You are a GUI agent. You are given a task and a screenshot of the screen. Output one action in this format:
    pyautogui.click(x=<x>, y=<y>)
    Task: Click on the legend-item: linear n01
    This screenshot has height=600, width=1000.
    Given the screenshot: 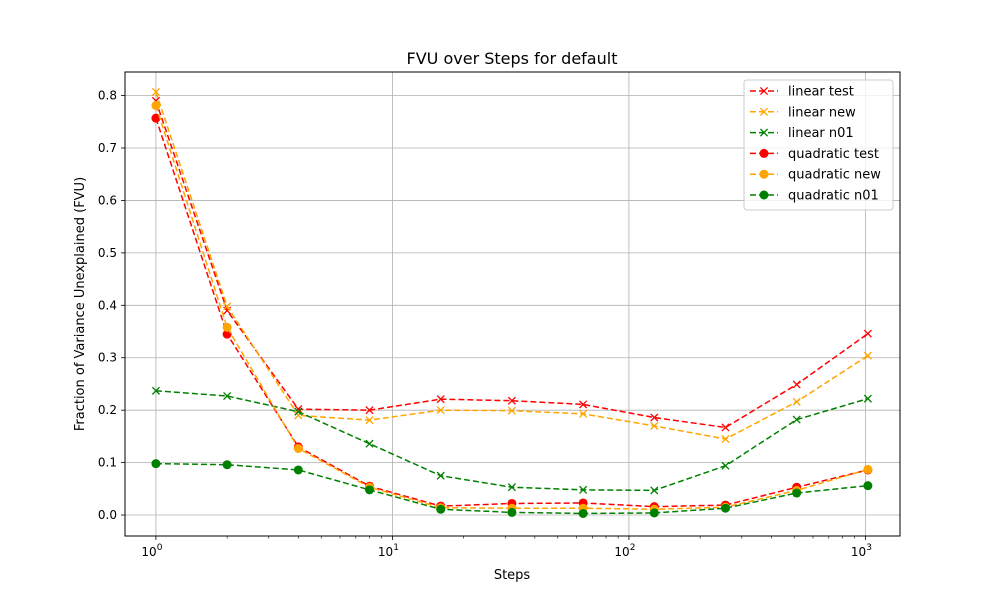 What is the action you would take?
    pyautogui.click(x=802, y=133)
    